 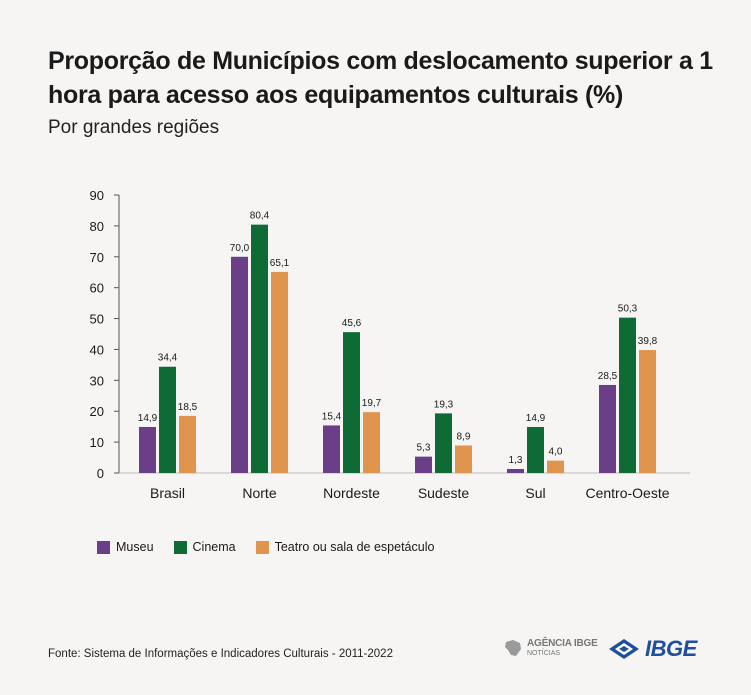 I want to click on bar-value-label: 8,9, so click(x=464, y=437).